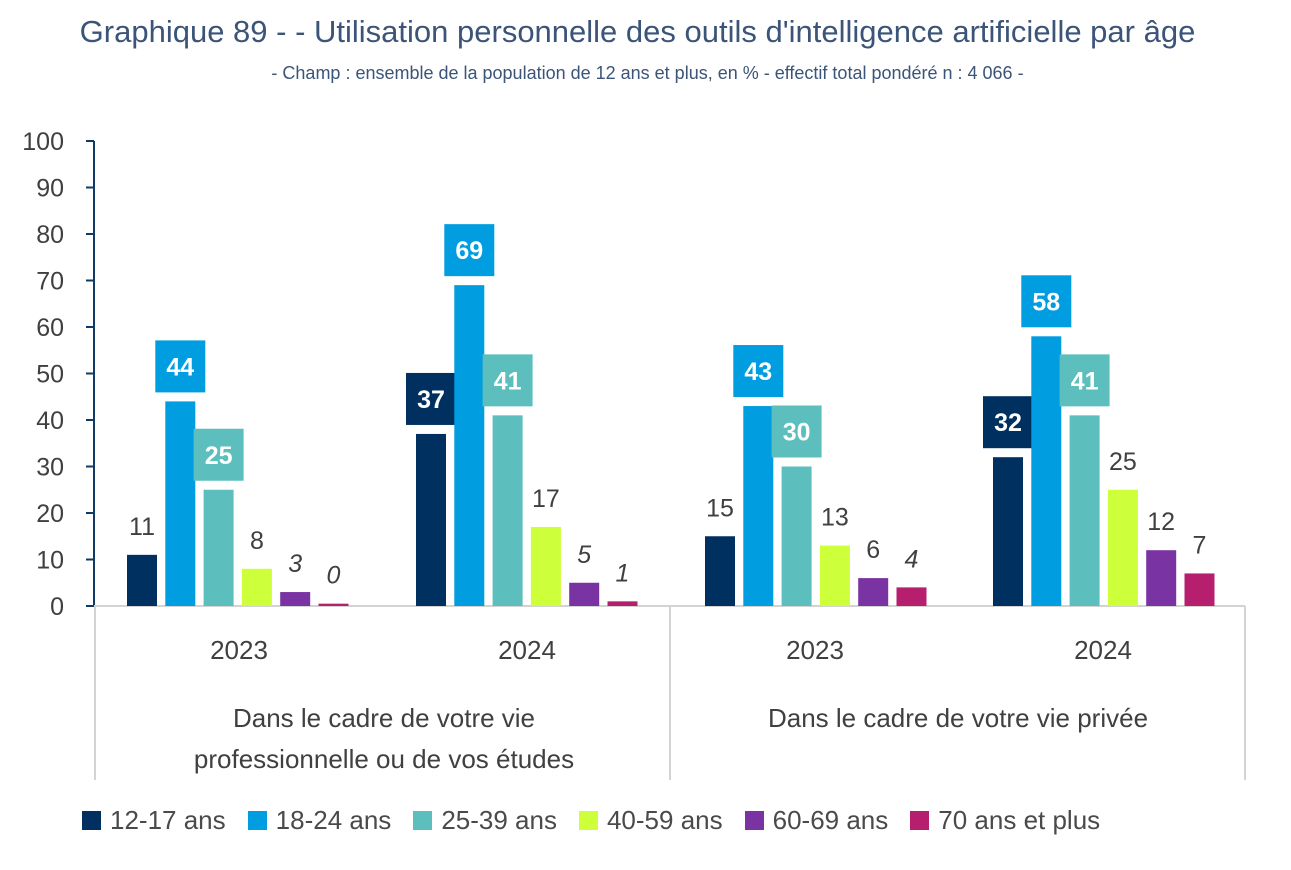  I want to click on y-tick-label: 40, so click(50, 421).